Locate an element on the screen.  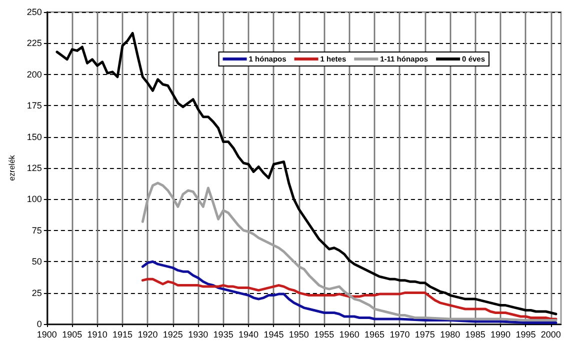
x-tick-label: 2000 is located at coordinates (550, 335).